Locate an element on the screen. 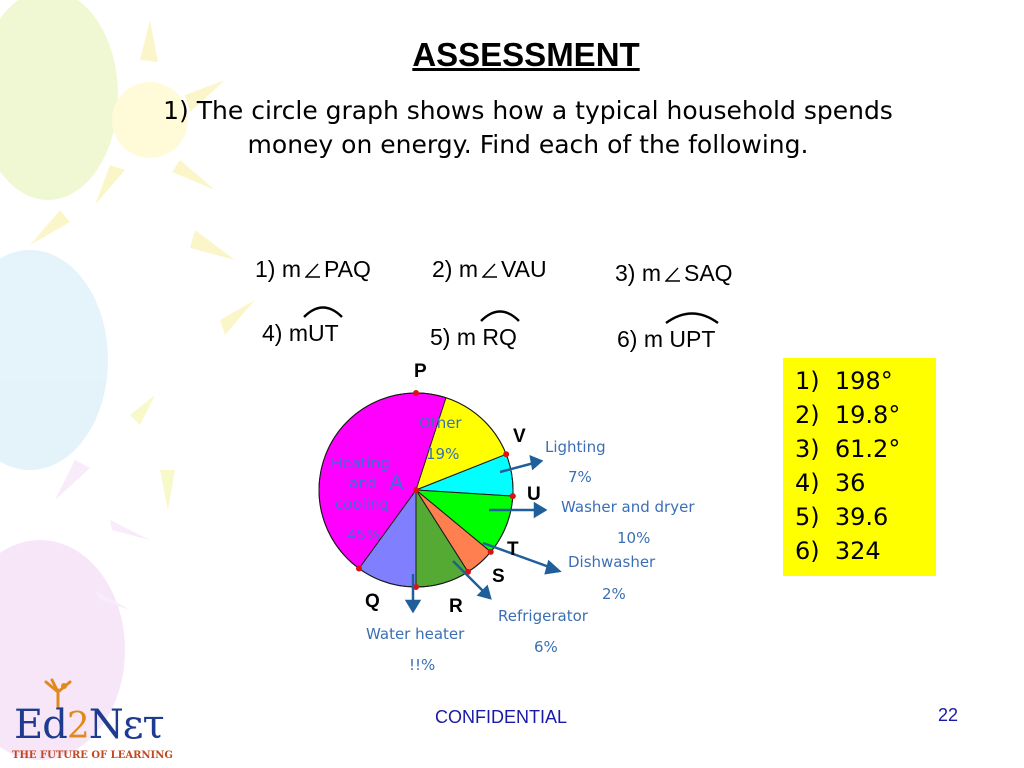 This screenshot has height=768, width=1024. logo-wordmark: Ed2Nετ is located at coordinates (89, 725).